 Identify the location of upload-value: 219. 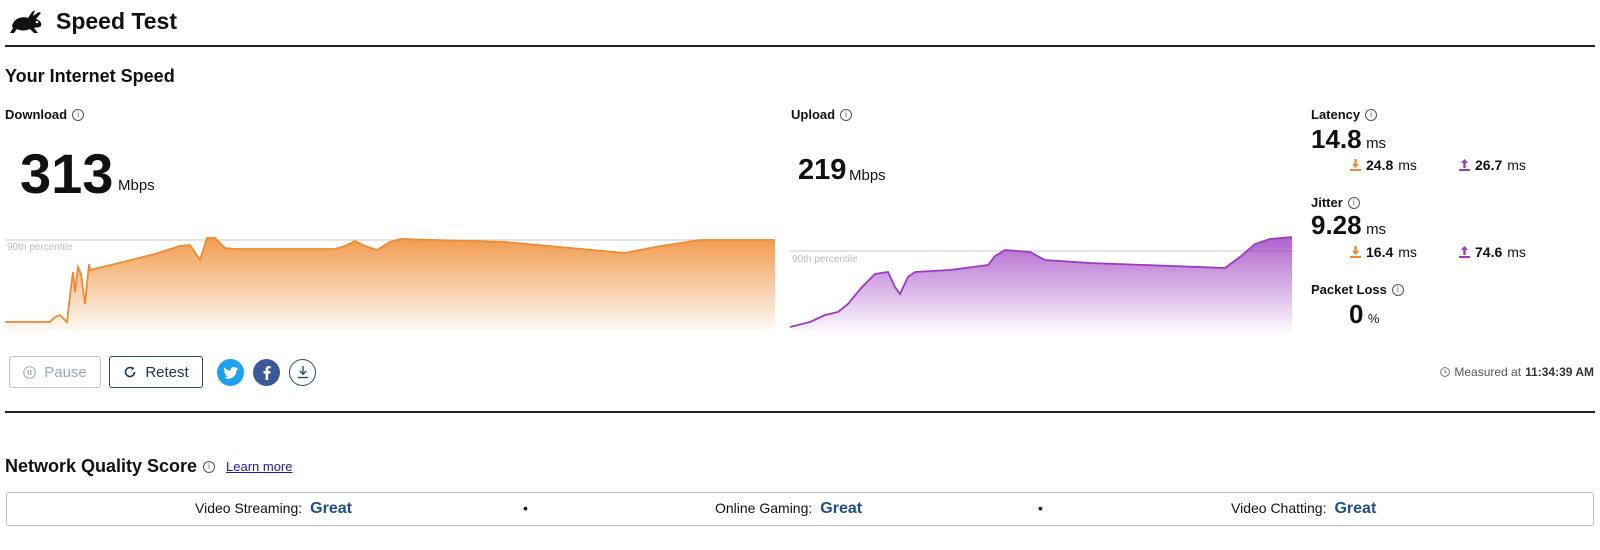
(822, 170).